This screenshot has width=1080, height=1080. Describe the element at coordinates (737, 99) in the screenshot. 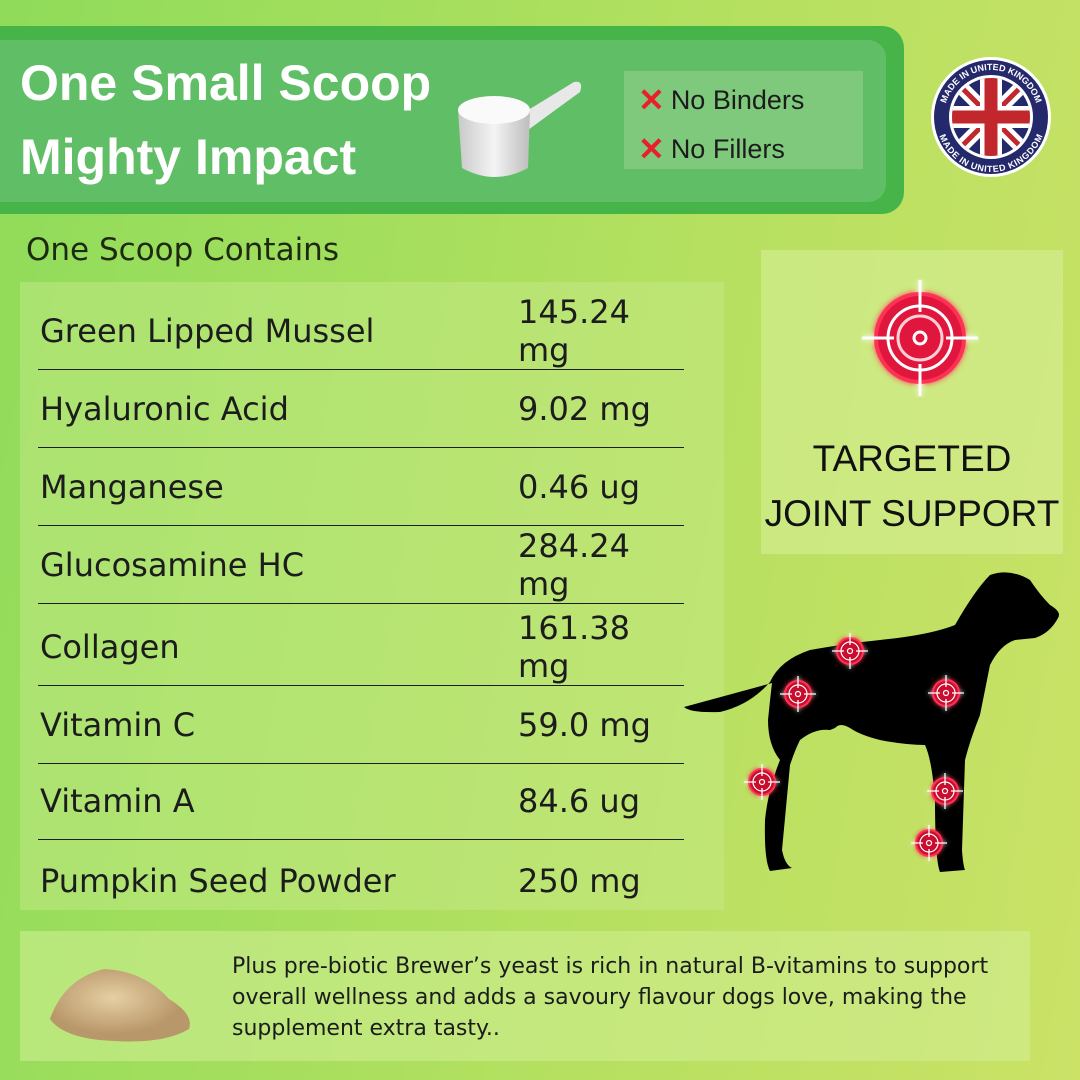

I see `claim-label: No Binders` at that location.